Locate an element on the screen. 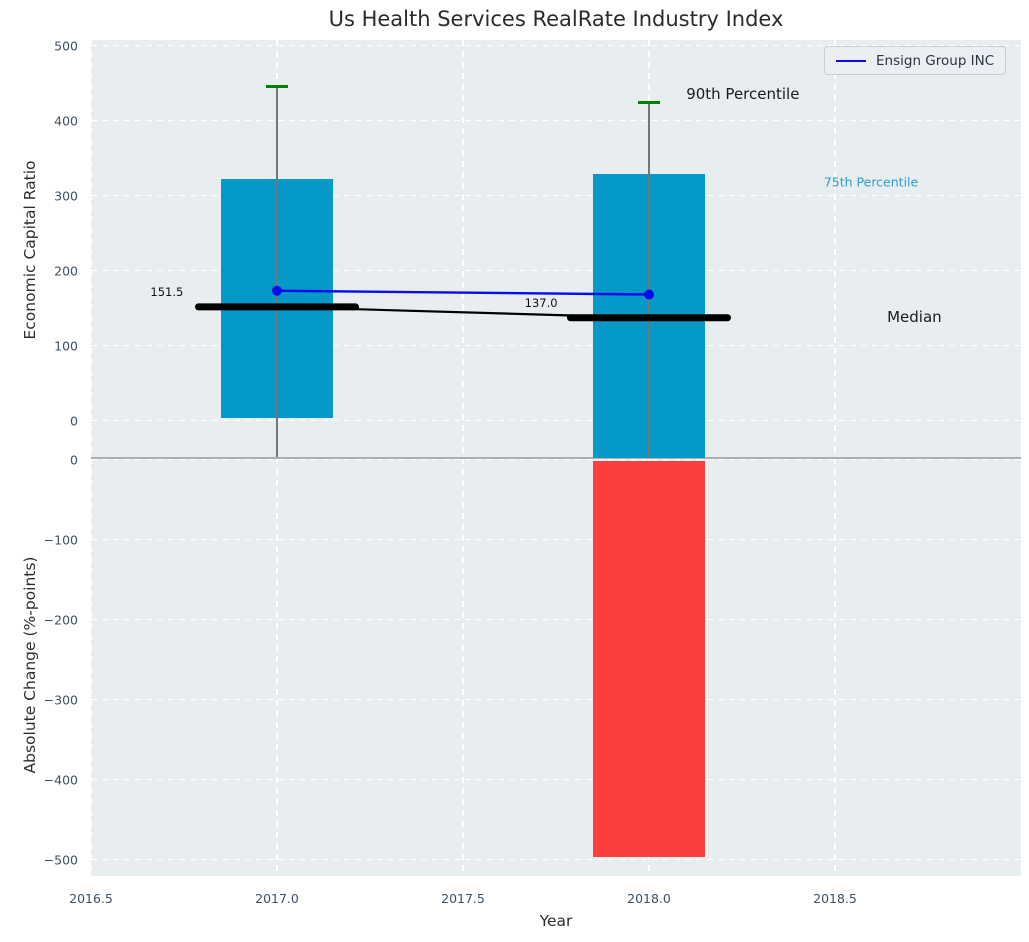  y-tick-label: 300 is located at coordinates (66, 195).